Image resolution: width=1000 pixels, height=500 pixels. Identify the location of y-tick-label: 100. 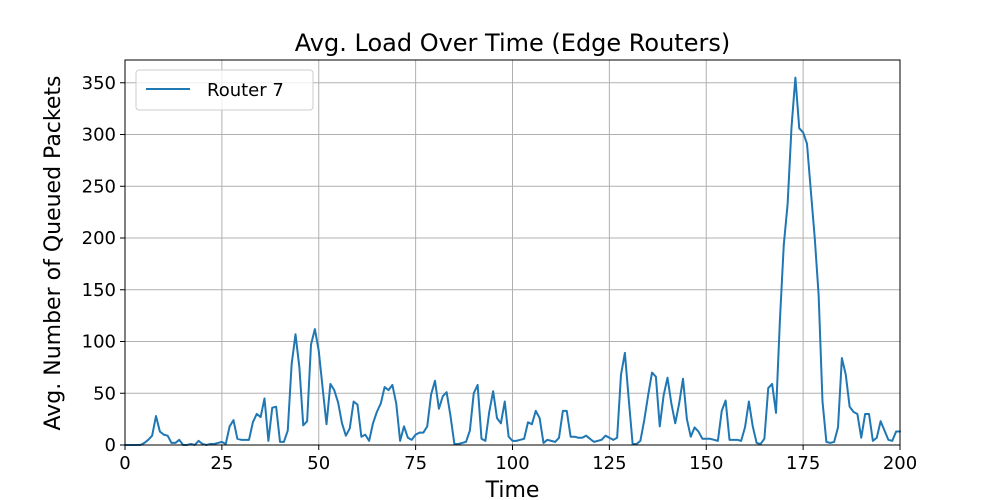
(99, 342).